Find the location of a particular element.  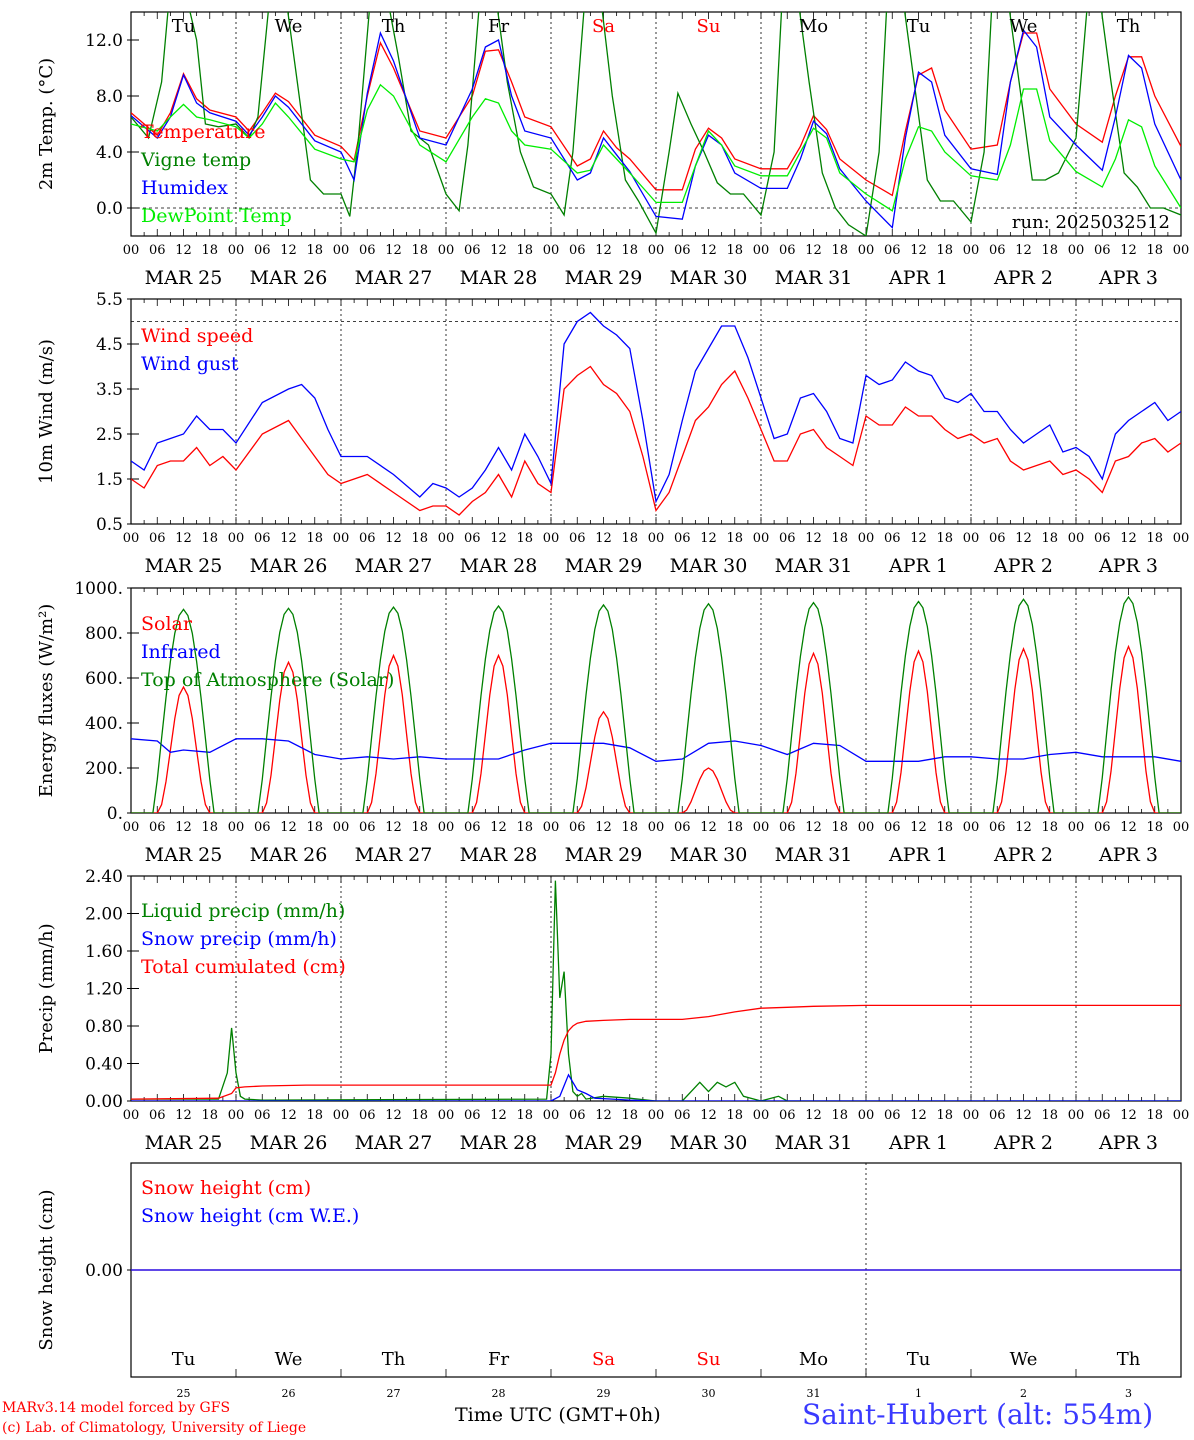

series-line-solar is located at coordinates (656, 728).